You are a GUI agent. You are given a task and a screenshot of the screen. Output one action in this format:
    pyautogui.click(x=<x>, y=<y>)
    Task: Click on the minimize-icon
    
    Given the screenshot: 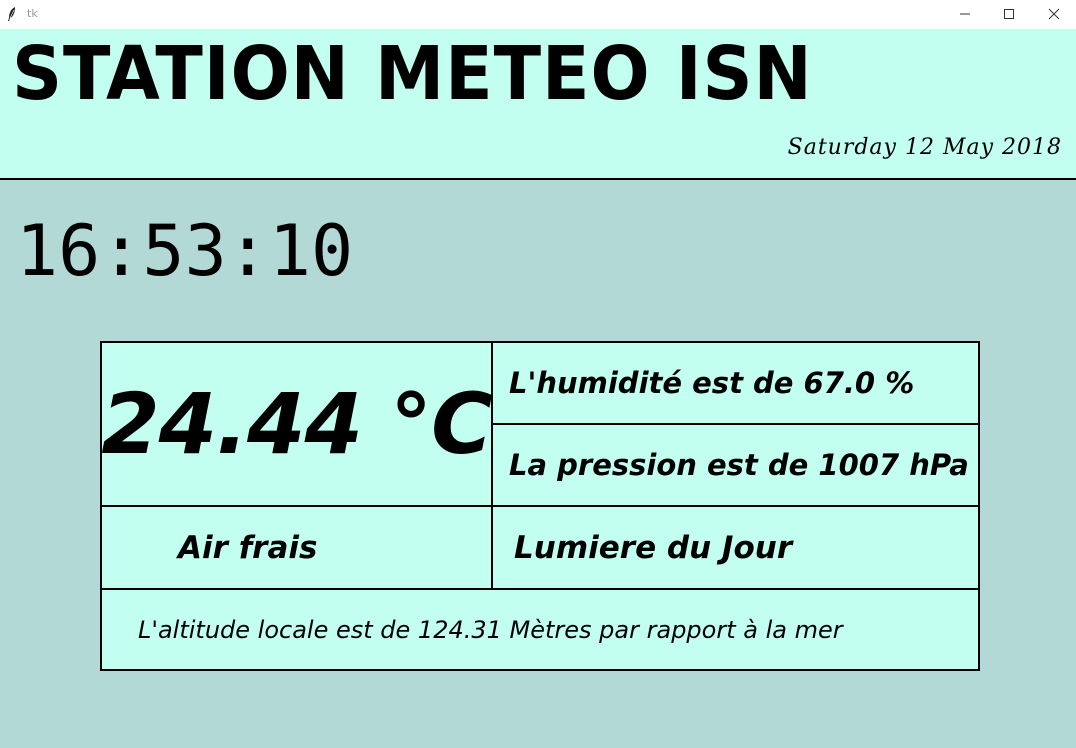 What is the action you would take?
    pyautogui.click(x=965, y=14)
    